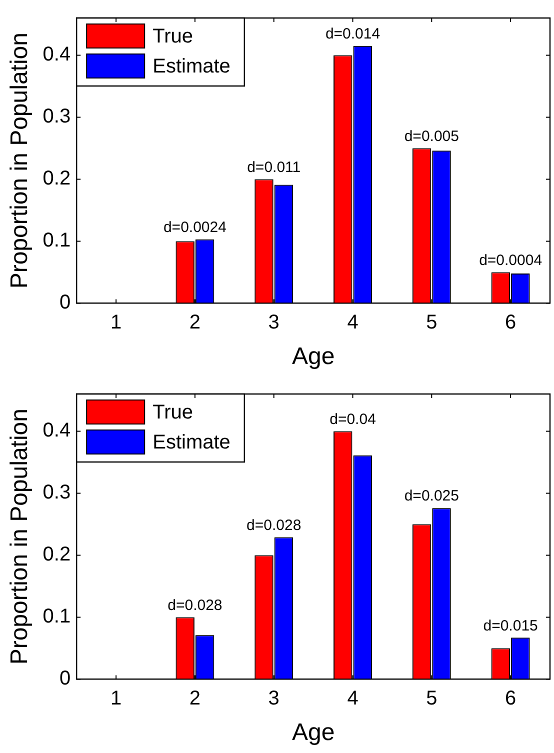  I want to click on annotation: d=0.015, so click(510, 625).